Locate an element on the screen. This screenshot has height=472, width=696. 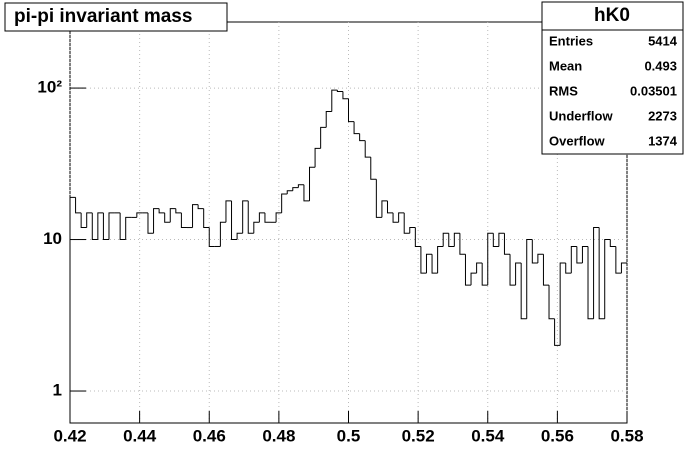
stats-value: 5414 is located at coordinates (663, 40).